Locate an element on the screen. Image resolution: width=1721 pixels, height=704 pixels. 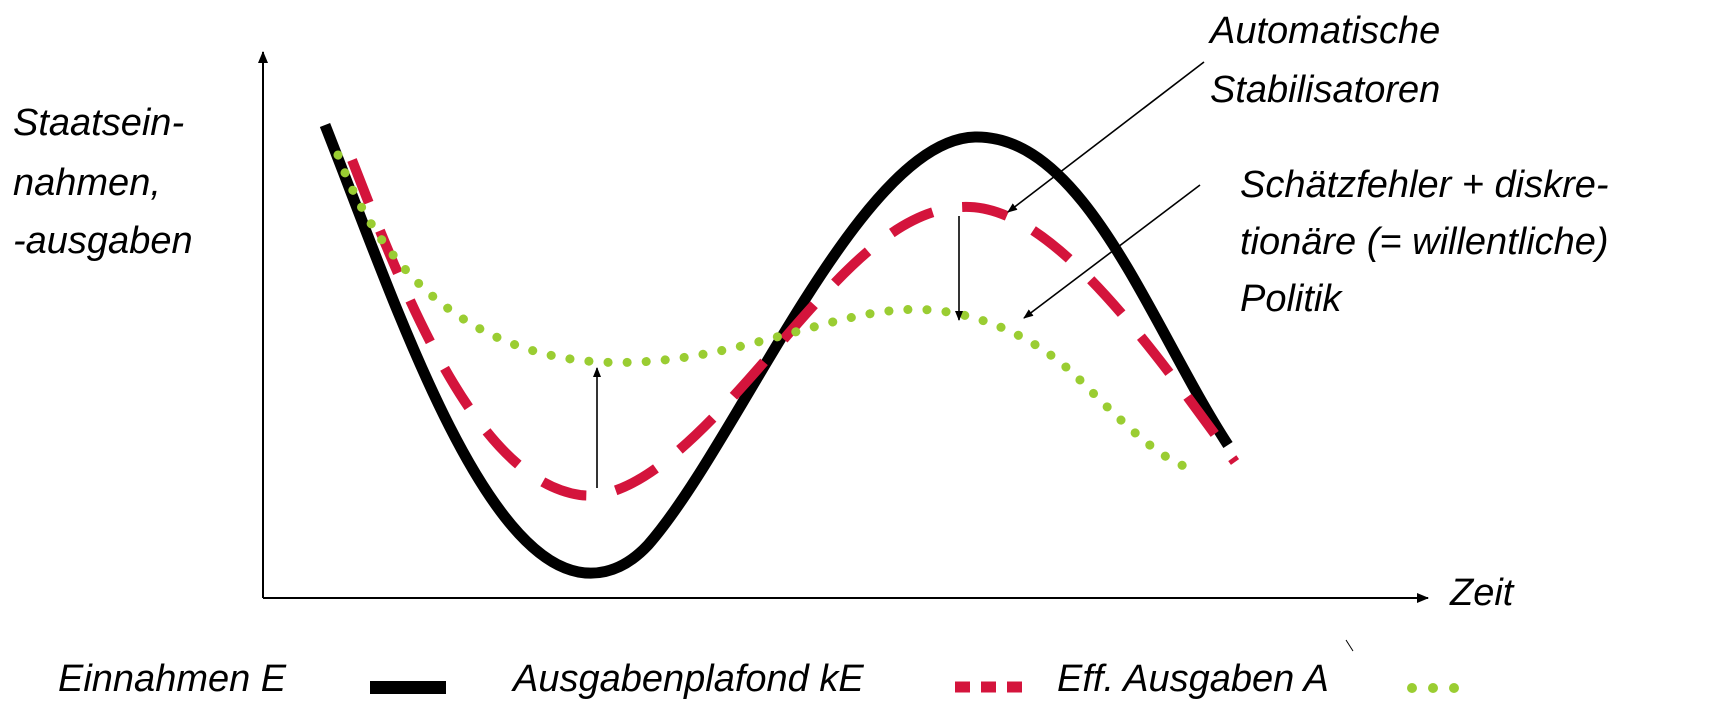
legend-ceiling-label: Ausgabenplafond kE is located at coordinates (687, 679).